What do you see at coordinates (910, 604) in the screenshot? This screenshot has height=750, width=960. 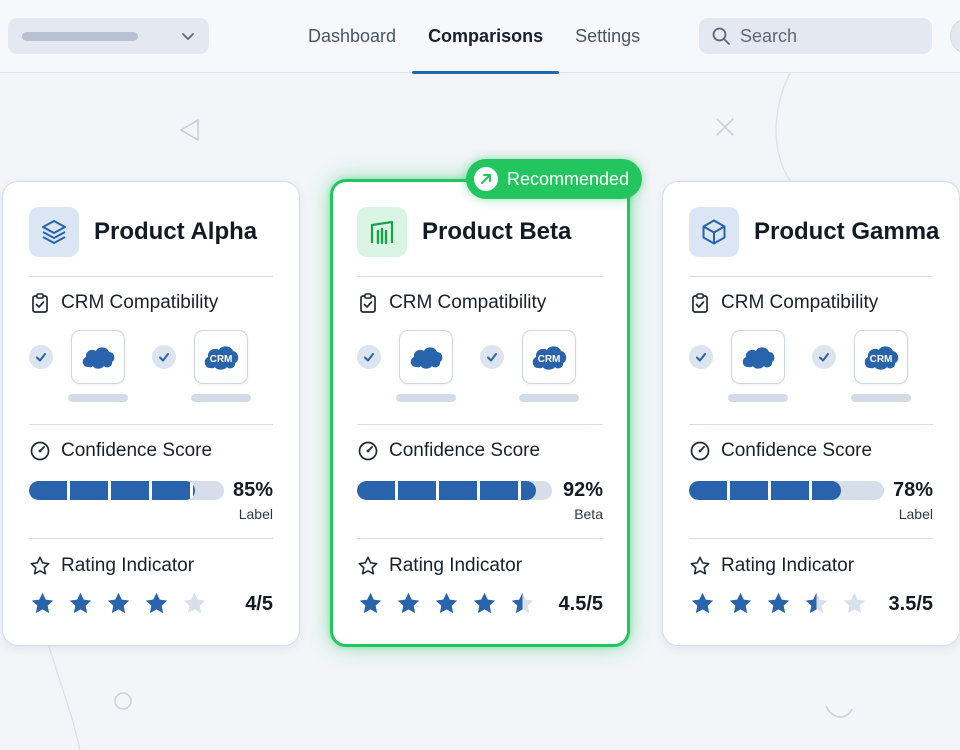 I see `rating-value: 3.5/5` at bounding box center [910, 604].